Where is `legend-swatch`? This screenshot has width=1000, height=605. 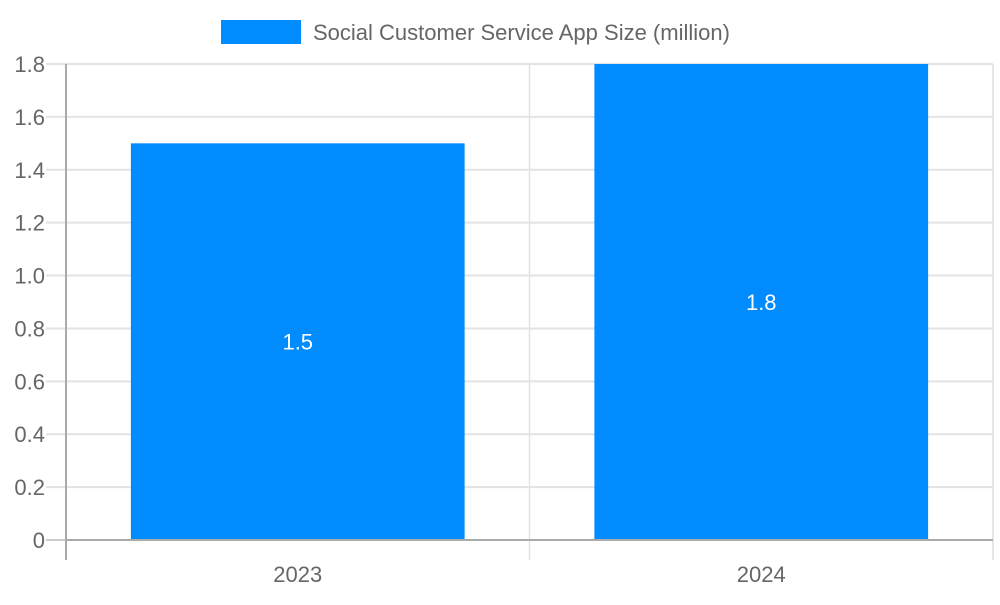
legend-swatch is located at coordinates (261, 32).